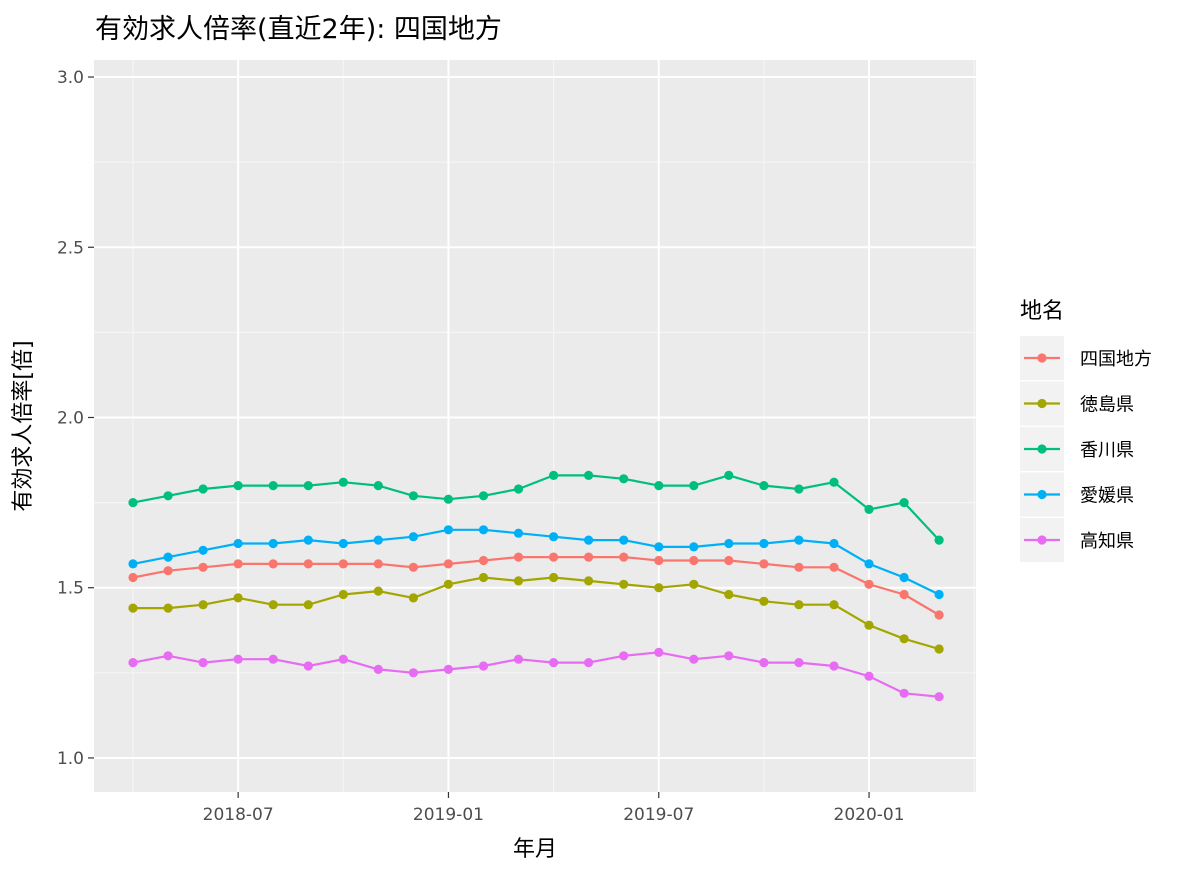  Describe the element at coordinates (658, 815) in the screenshot. I see `x-tick-label: 2019-07` at that location.